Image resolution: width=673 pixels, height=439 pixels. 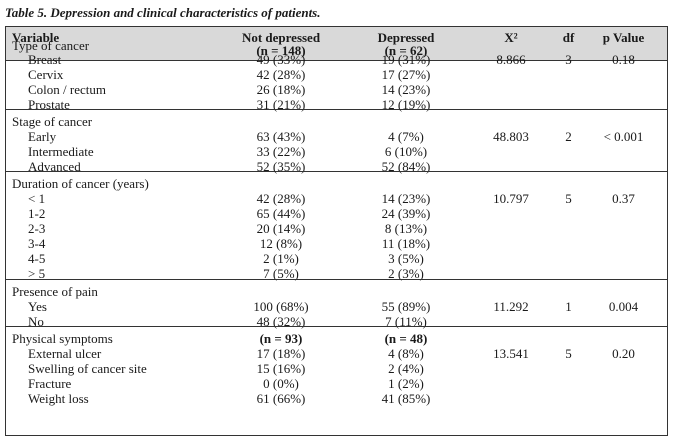 I want to click on section-label: Physical symptoms, so click(x=62, y=338).